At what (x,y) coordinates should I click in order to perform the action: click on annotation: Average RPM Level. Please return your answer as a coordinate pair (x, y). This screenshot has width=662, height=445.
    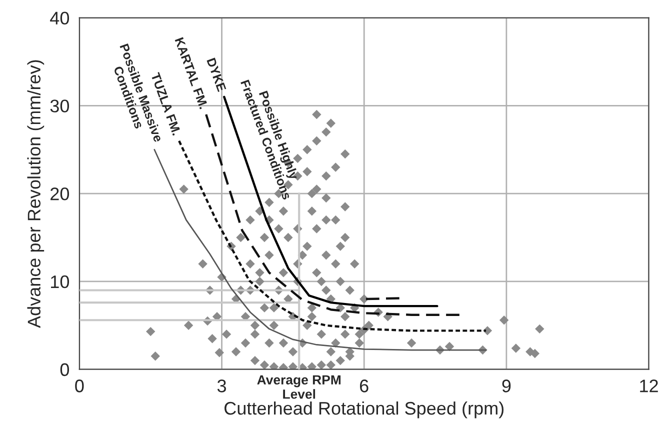
    Looking at the image, I should click on (299, 387).